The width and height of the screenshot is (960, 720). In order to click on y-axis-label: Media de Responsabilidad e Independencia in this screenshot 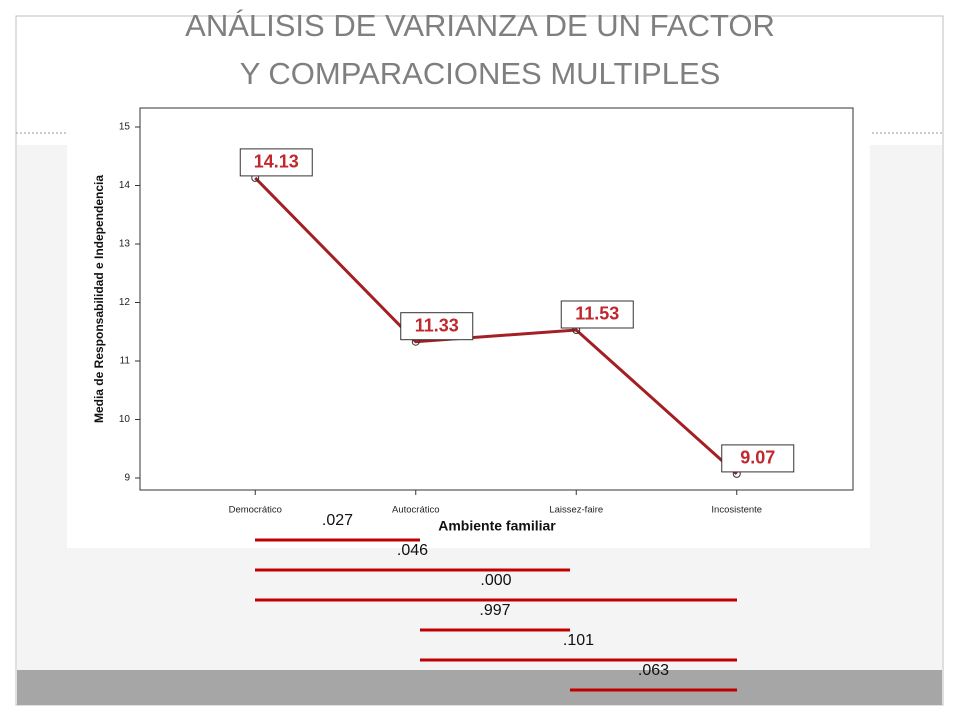, I will do `click(99, 299)`.